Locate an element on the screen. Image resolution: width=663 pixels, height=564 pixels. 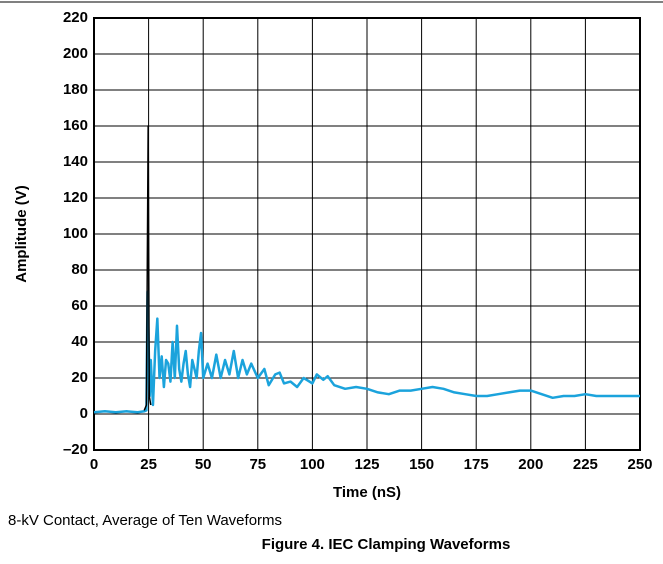
x-tick-label: 125 is located at coordinates (366, 464).